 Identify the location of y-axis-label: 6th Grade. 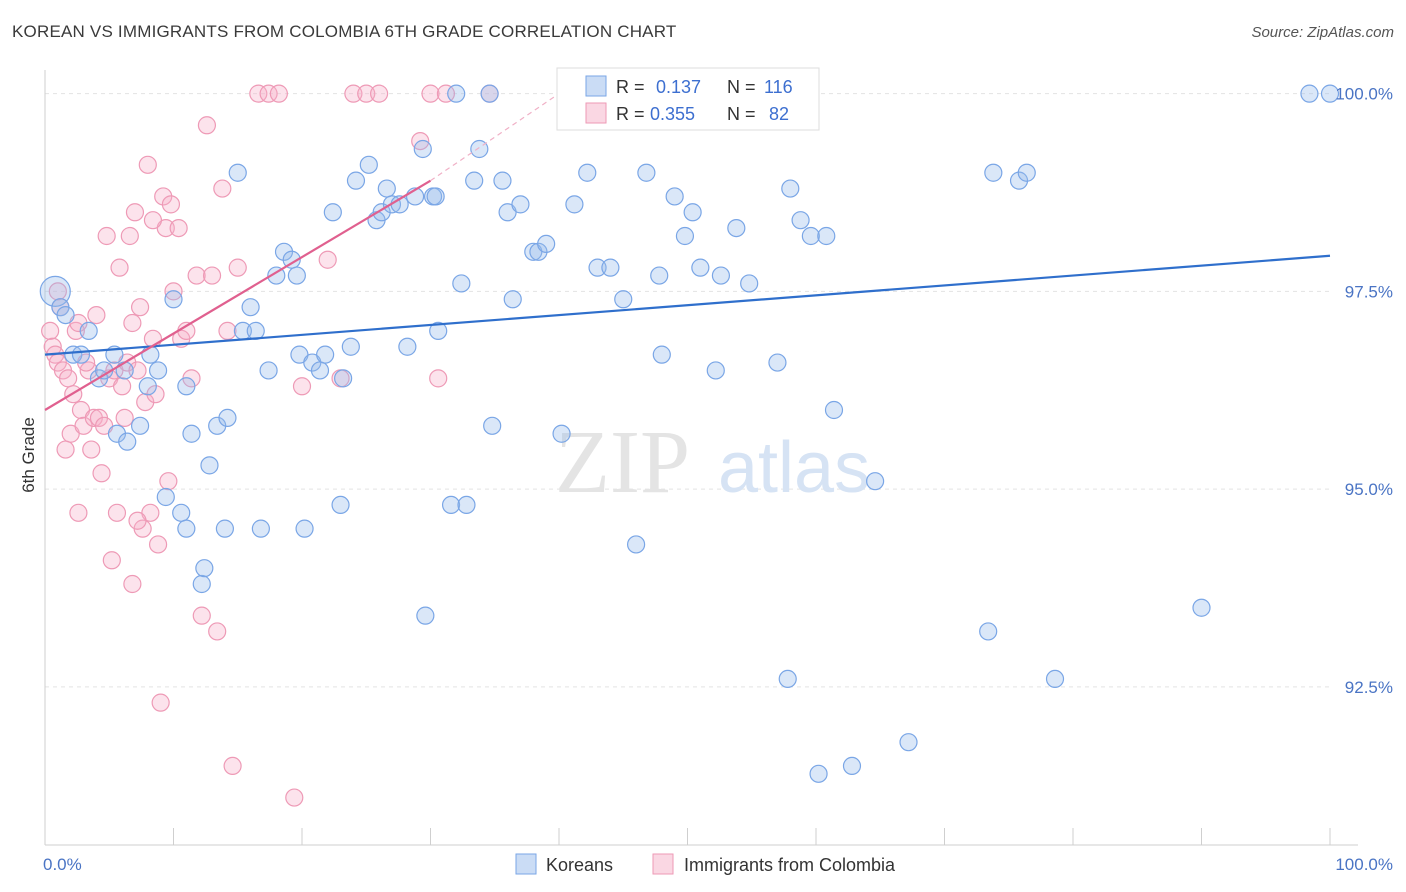
(28, 455).